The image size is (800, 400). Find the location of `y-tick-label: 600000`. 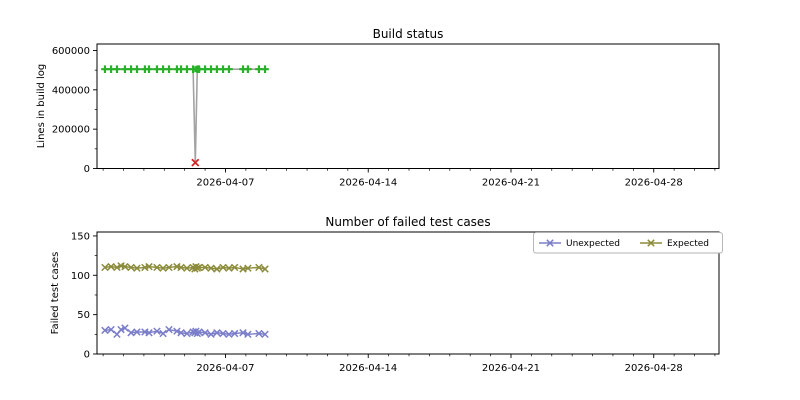

y-tick-label: 600000 is located at coordinates (71, 51).